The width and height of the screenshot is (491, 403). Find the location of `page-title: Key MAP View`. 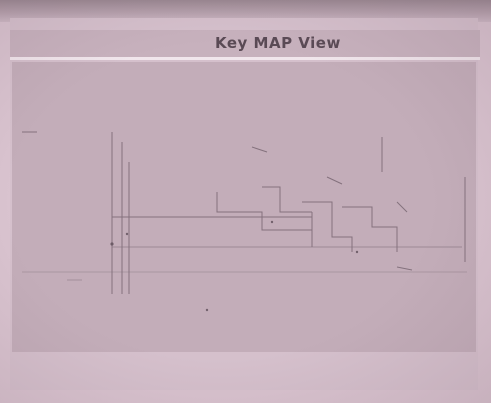

page-title: Key MAP View is located at coordinates (278, 43).